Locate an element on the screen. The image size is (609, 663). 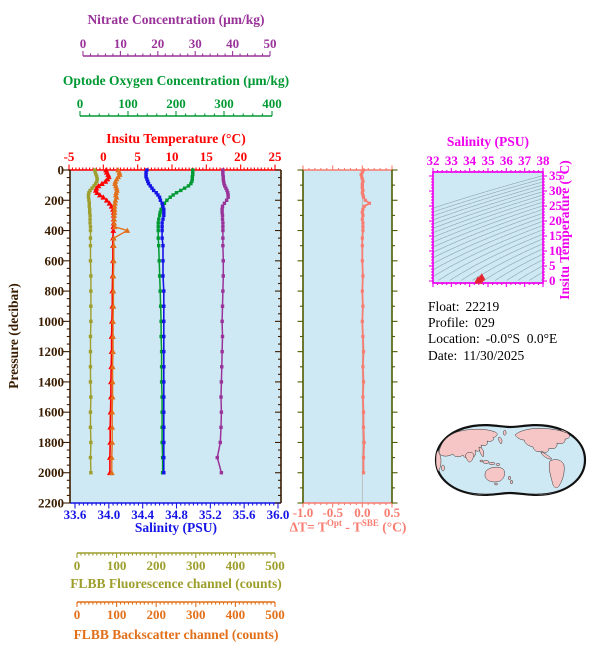
svg-text: 34.0 is located at coordinates (108, 514).